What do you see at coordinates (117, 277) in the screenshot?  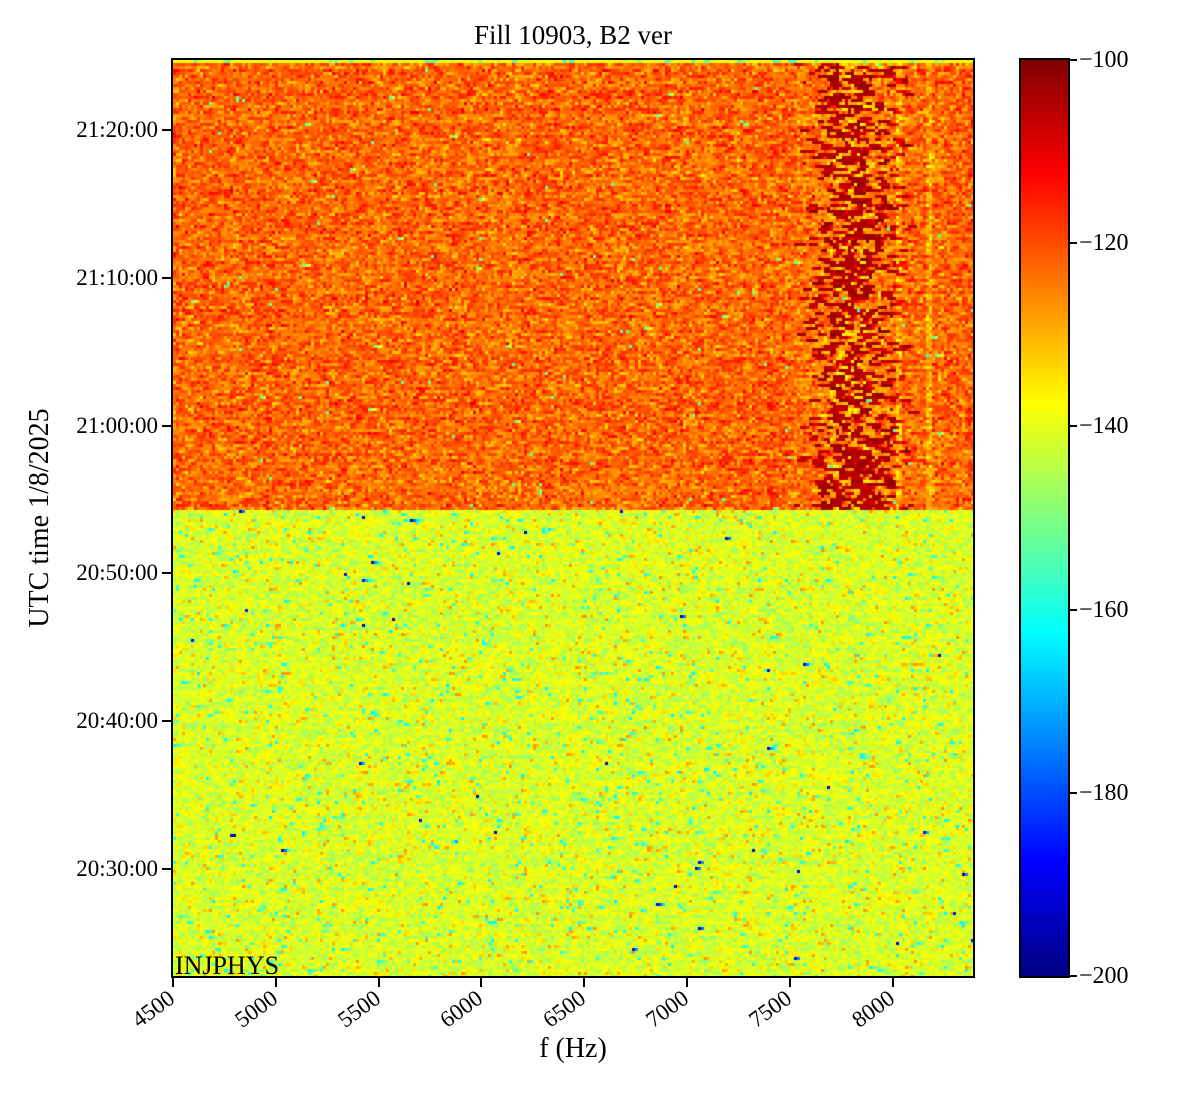 I see `y-tick-label: 21:10:00` at bounding box center [117, 277].